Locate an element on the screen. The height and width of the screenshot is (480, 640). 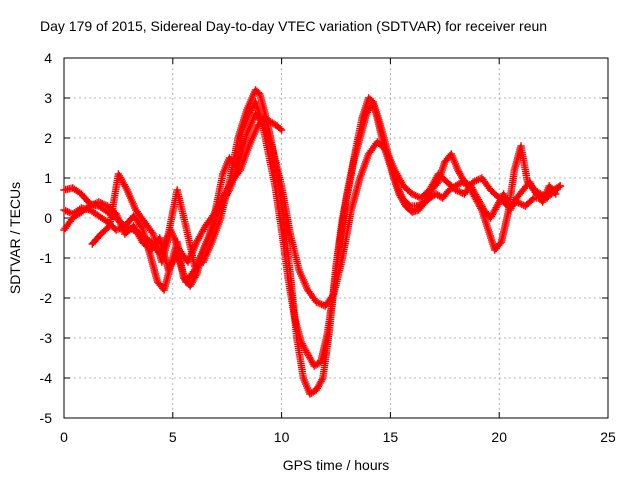
y-tick-label: 4 is located at coordinates (48, 58).